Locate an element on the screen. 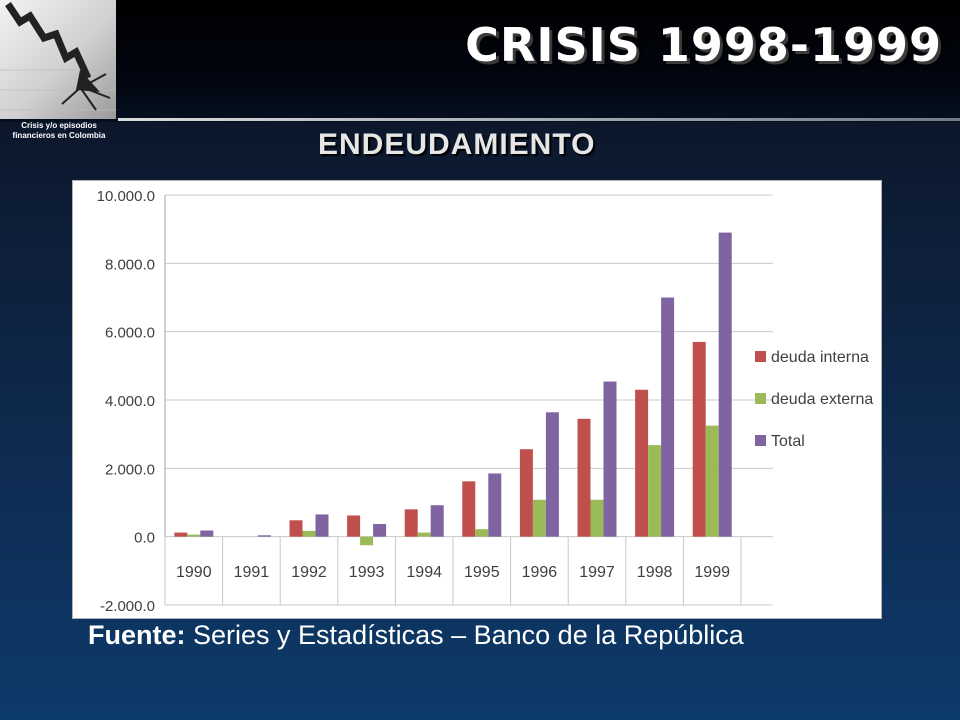  bar-total-1995 is located at coordinates (495, 505).